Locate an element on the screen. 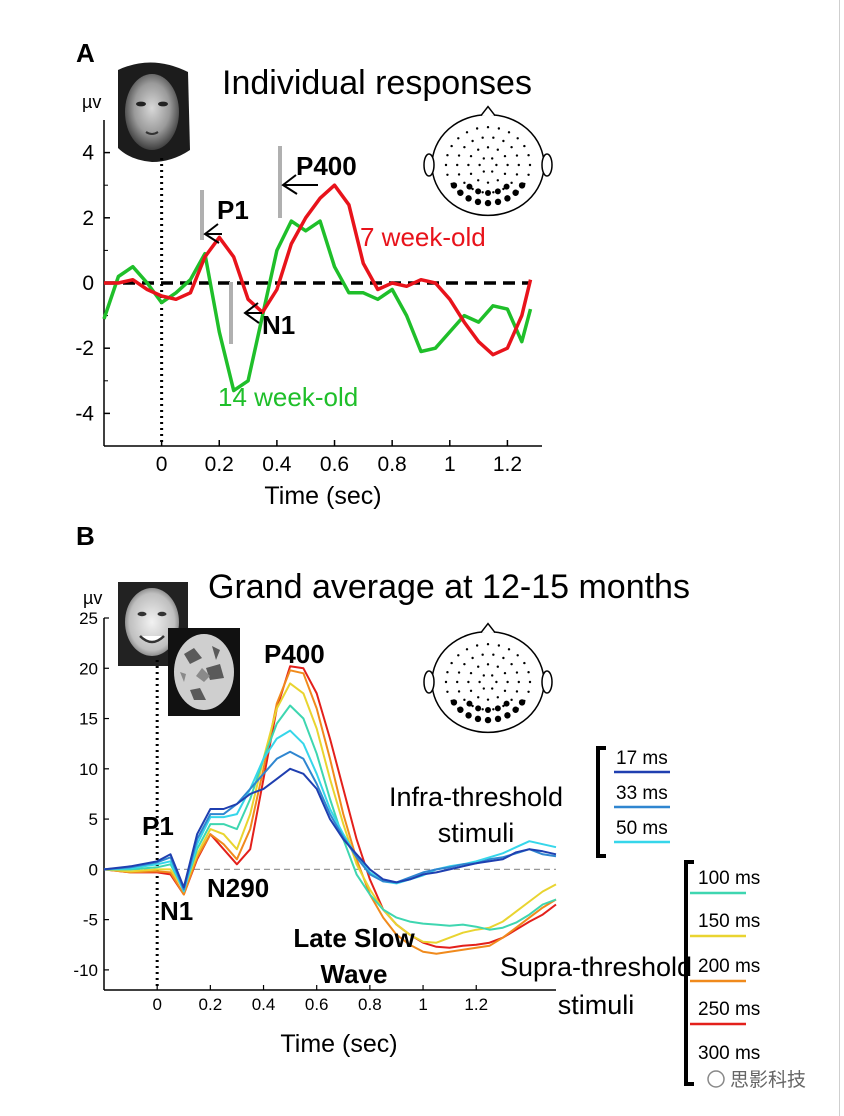 The height and width of the screenshot is (1116, 844). infra-bracket is located at coordinates (601, 802).